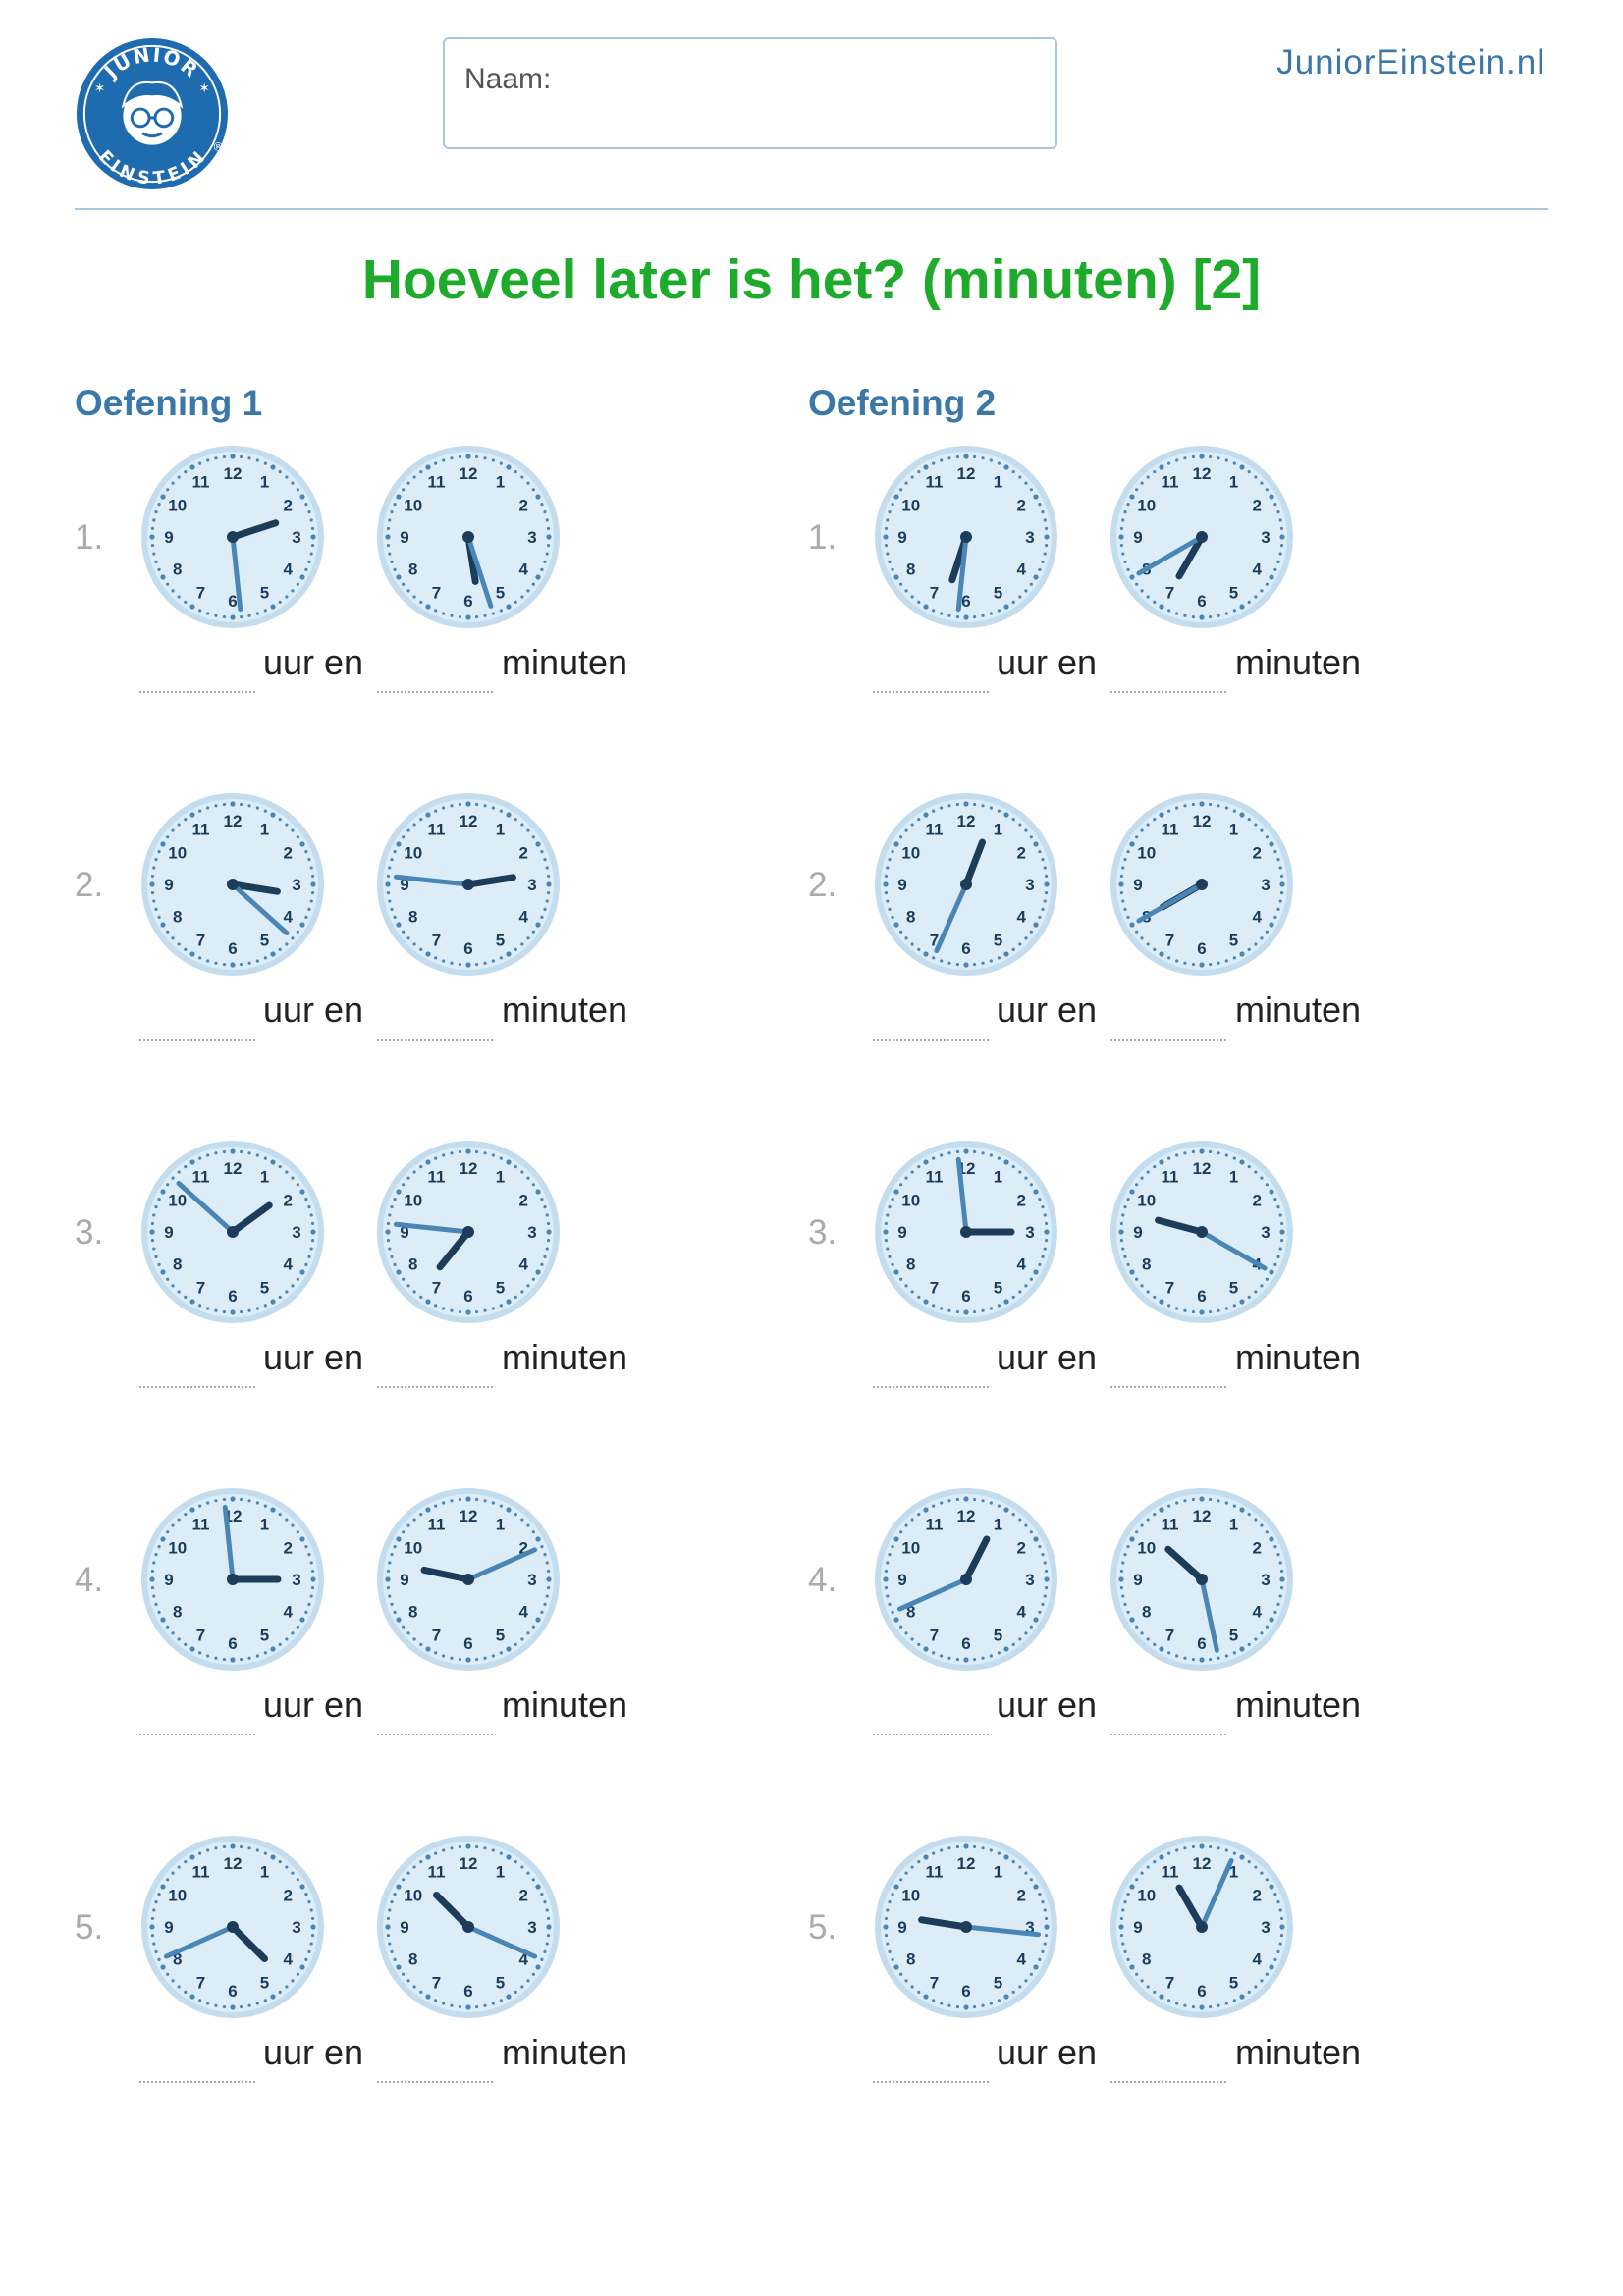 The image size is (1623, 2296). I want to click on exercise-number: 1., so click(89, 537).